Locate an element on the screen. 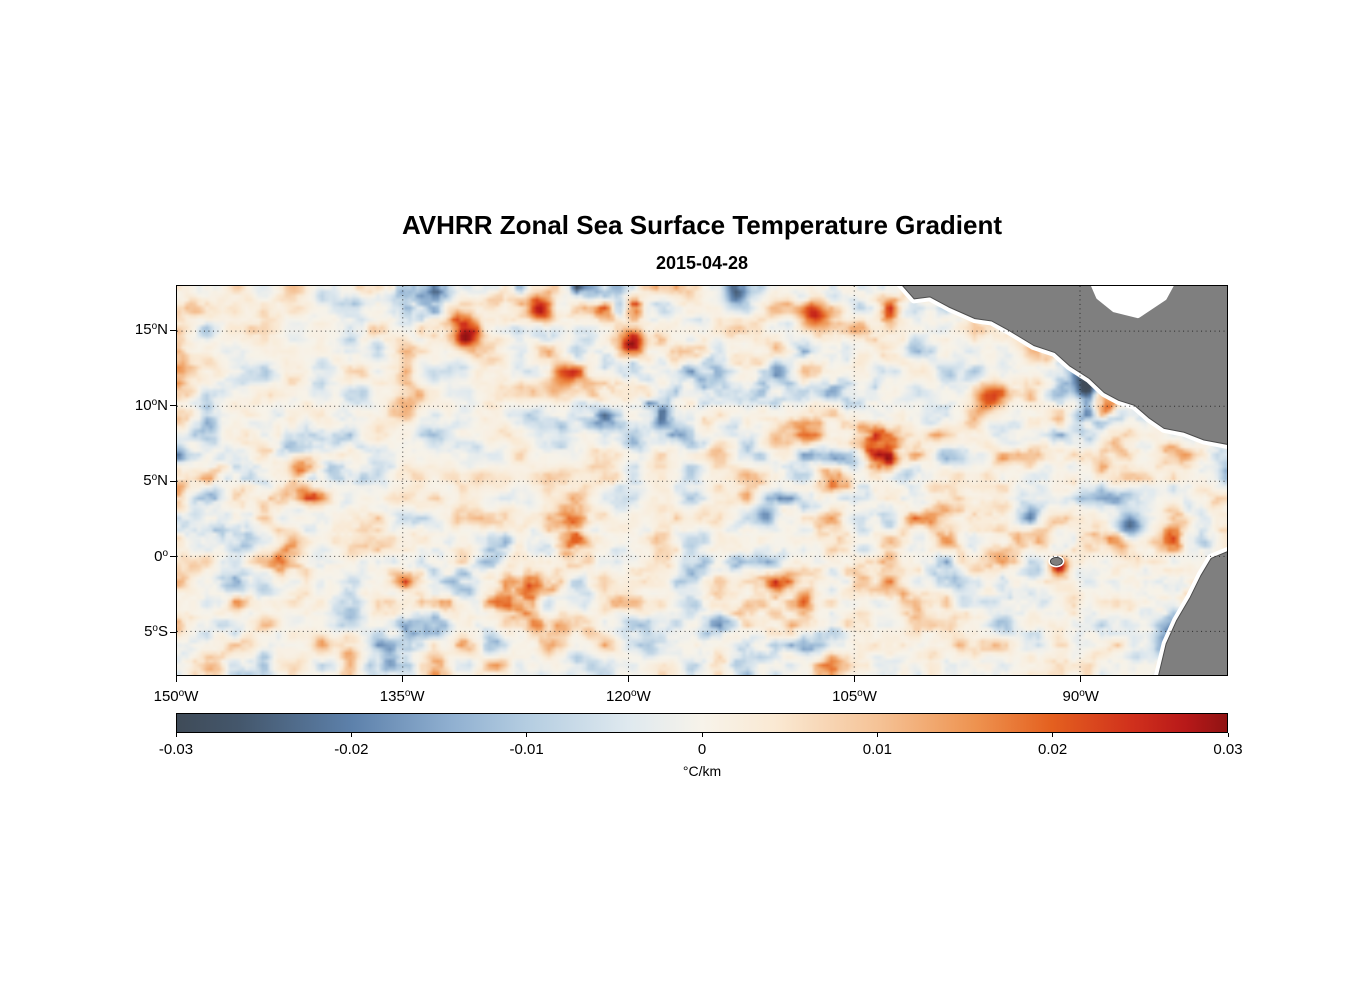 The image size is (1356, 1000). land-central-america is located at coordinates (1064, 365).